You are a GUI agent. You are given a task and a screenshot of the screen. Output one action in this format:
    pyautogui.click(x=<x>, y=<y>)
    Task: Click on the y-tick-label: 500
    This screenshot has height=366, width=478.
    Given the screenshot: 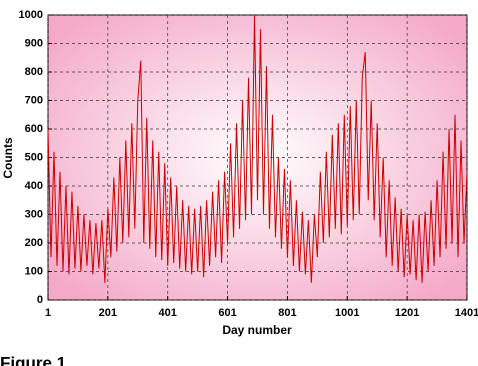 What is the action you would take?
    pyautogui.click(x=34, y=157)
    